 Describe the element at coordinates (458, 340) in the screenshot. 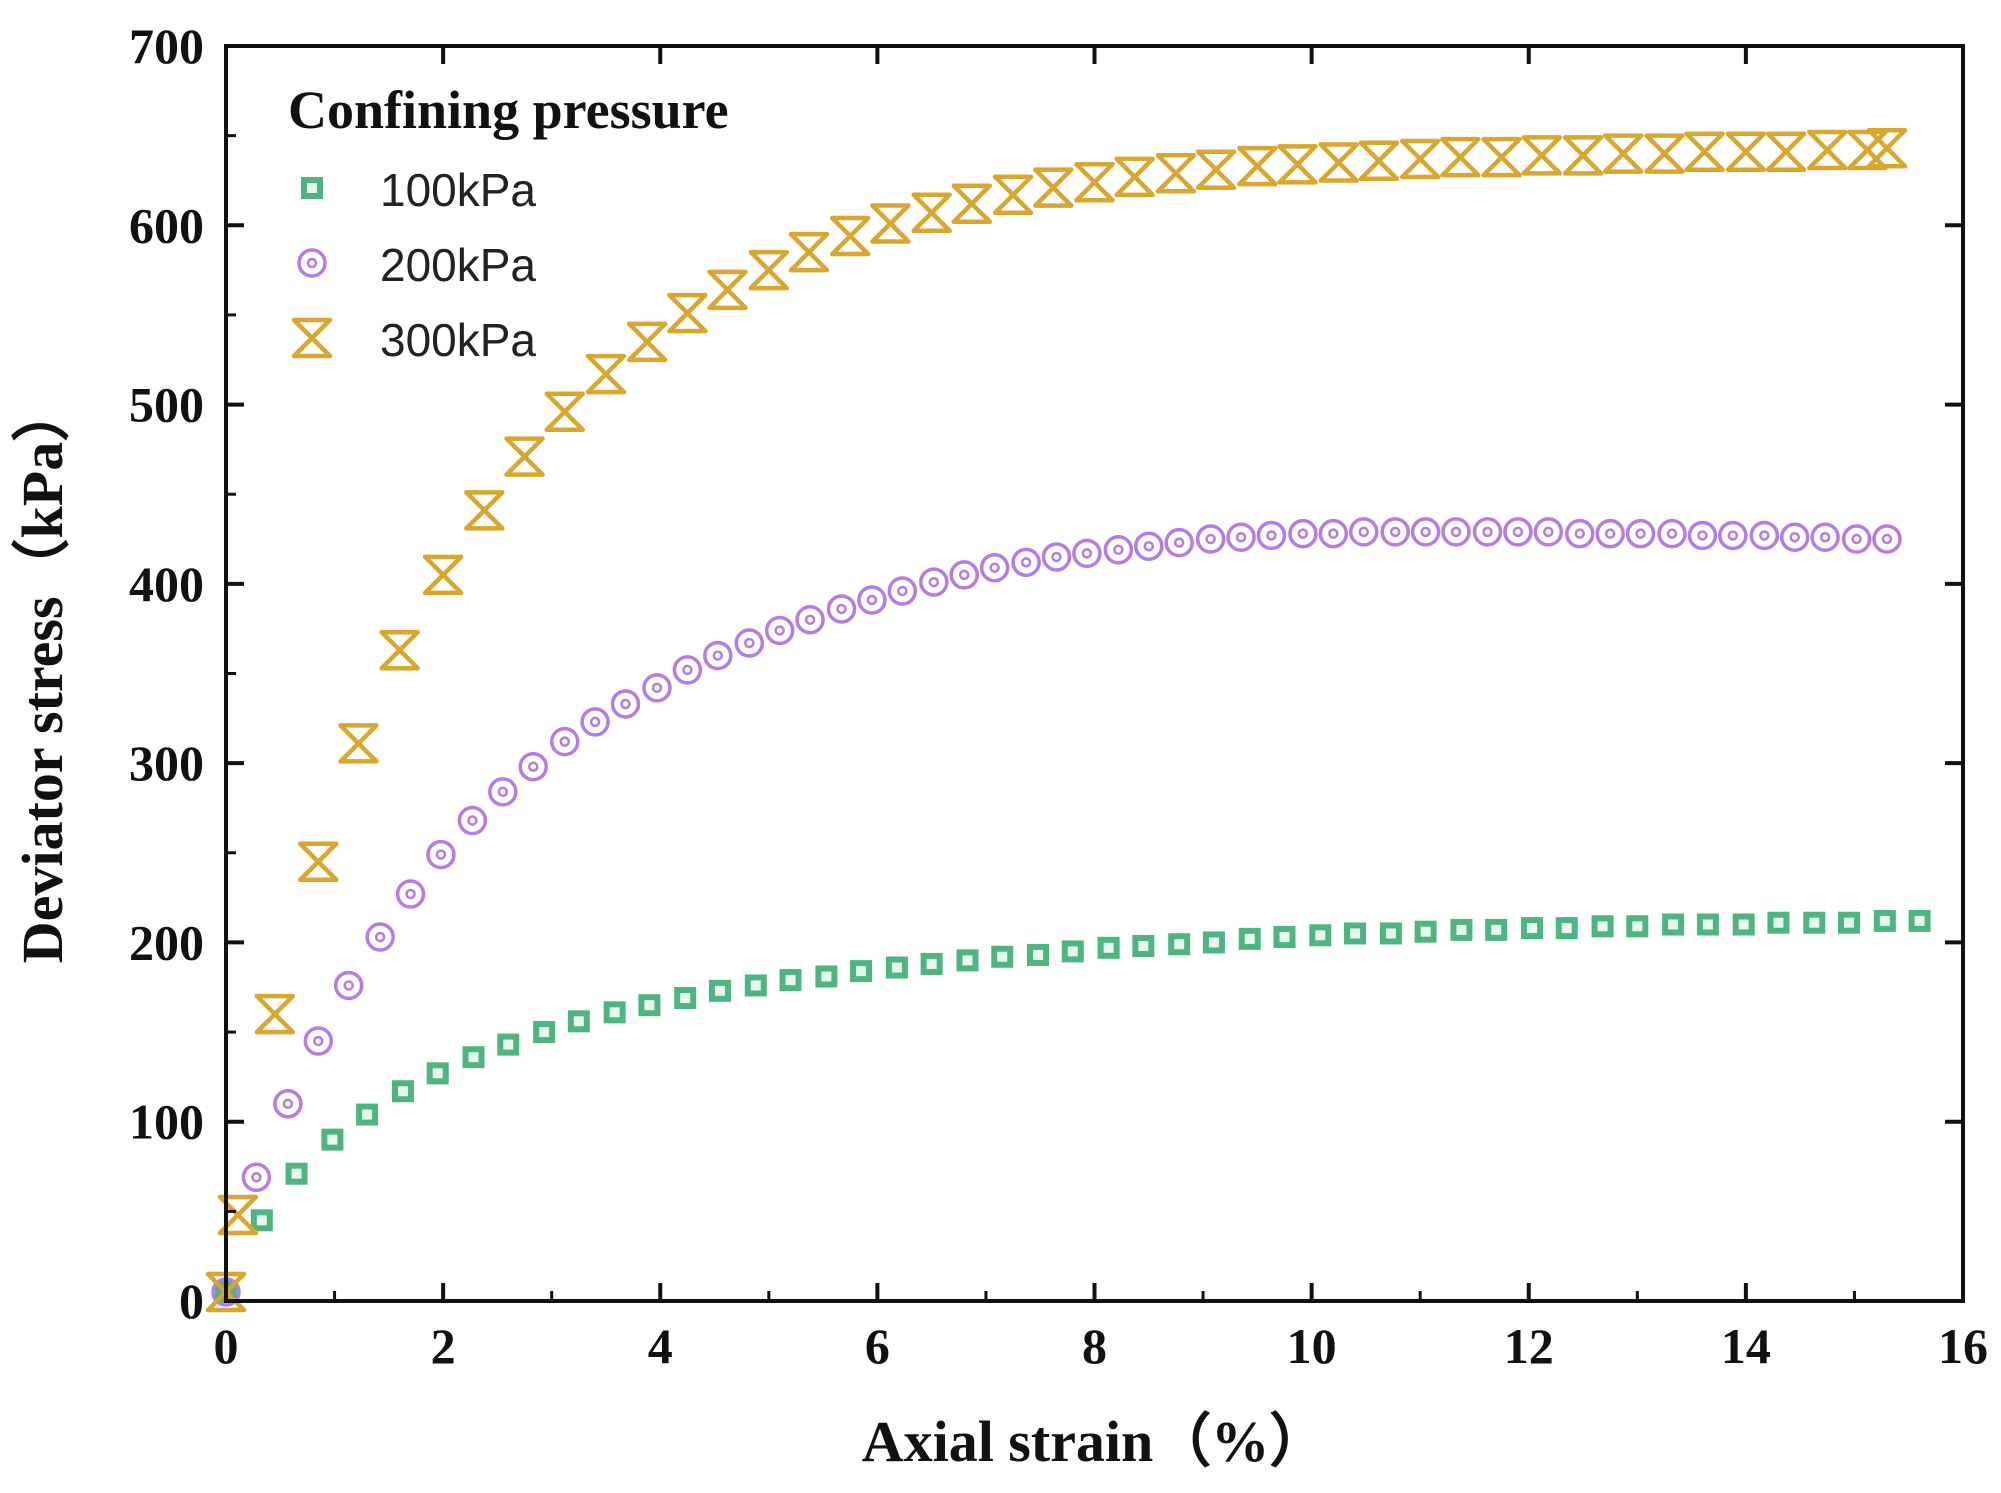

I see `legend-label: 300kPa` at that location.